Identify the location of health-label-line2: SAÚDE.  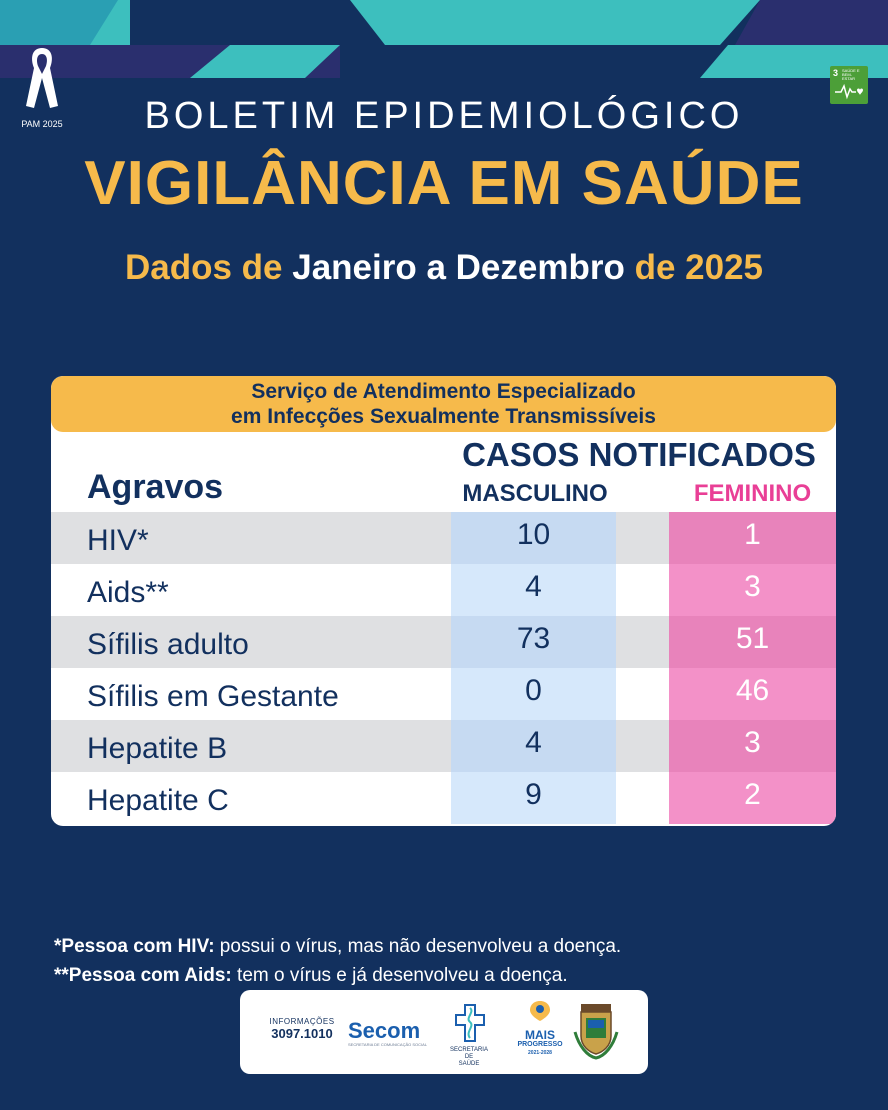
(469, 1064).